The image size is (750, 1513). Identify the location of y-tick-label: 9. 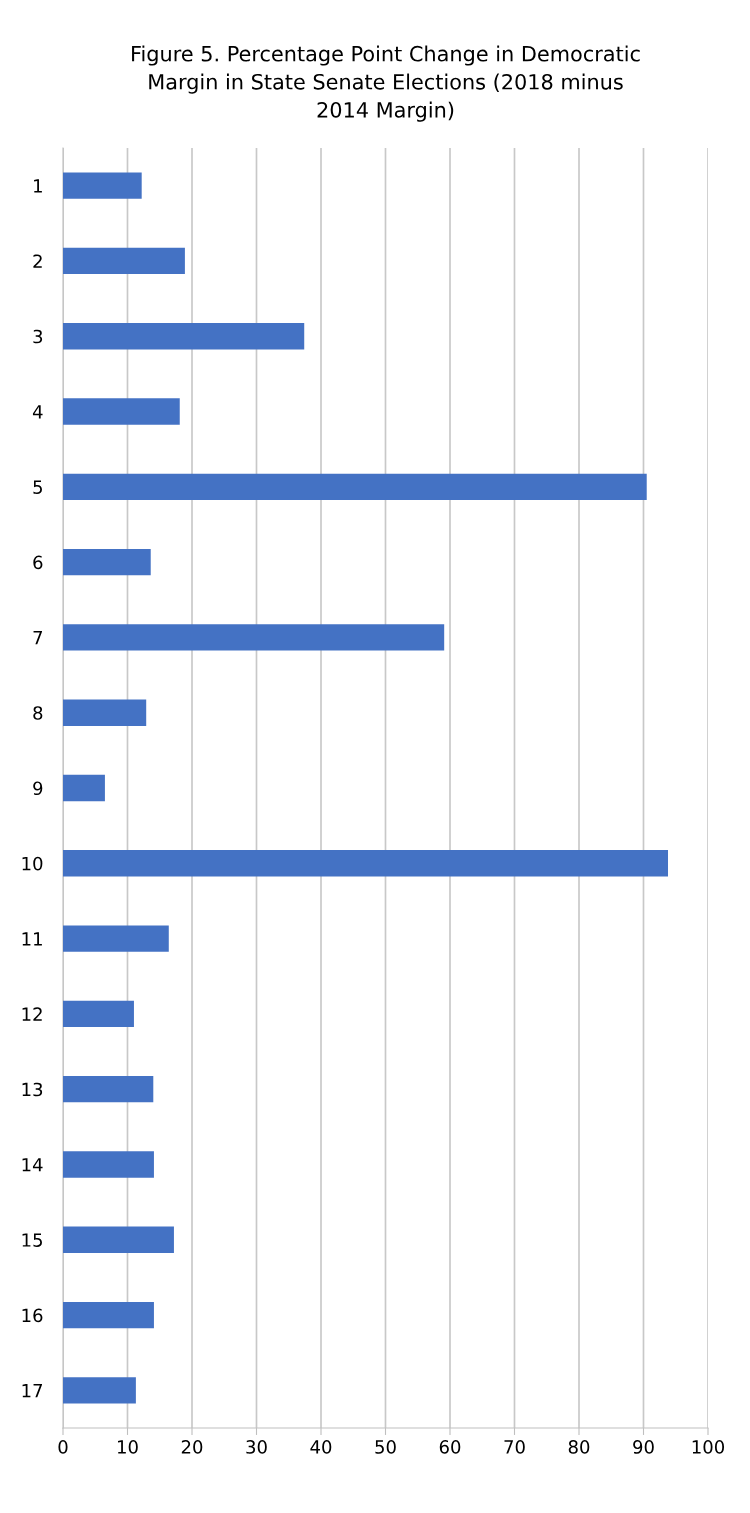
(38, 788).